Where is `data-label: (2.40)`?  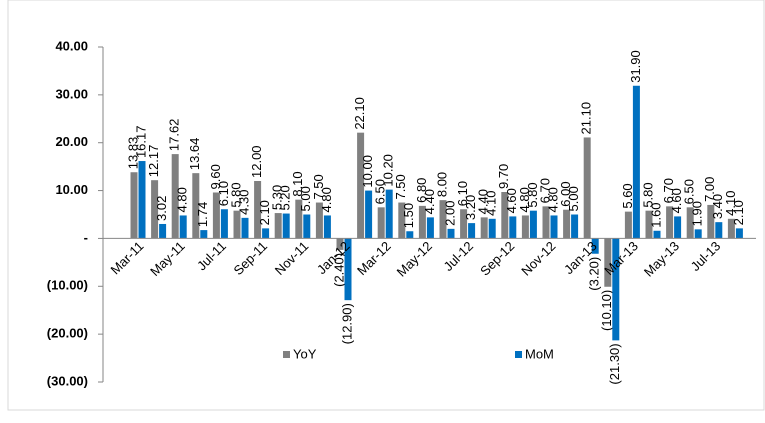
data-label: (2.40) is located at coordinates (338, 270).